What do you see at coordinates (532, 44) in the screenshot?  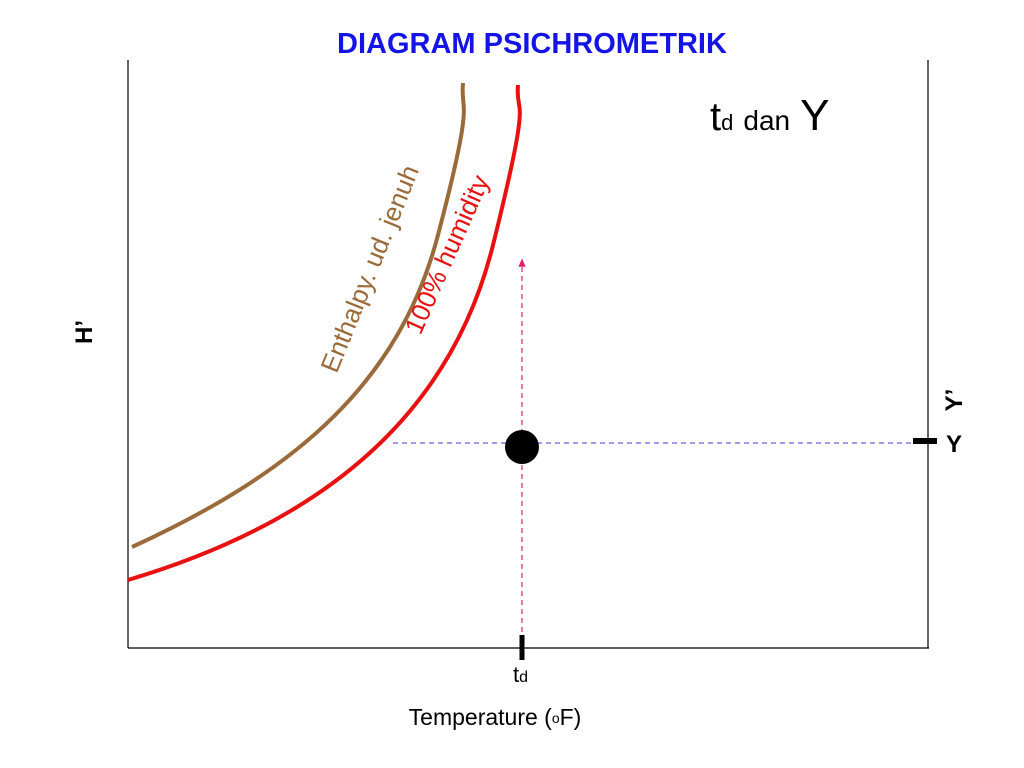 I see `title: DIAGRAM PSICHROMETRIK` at bounding box center [532, 44].